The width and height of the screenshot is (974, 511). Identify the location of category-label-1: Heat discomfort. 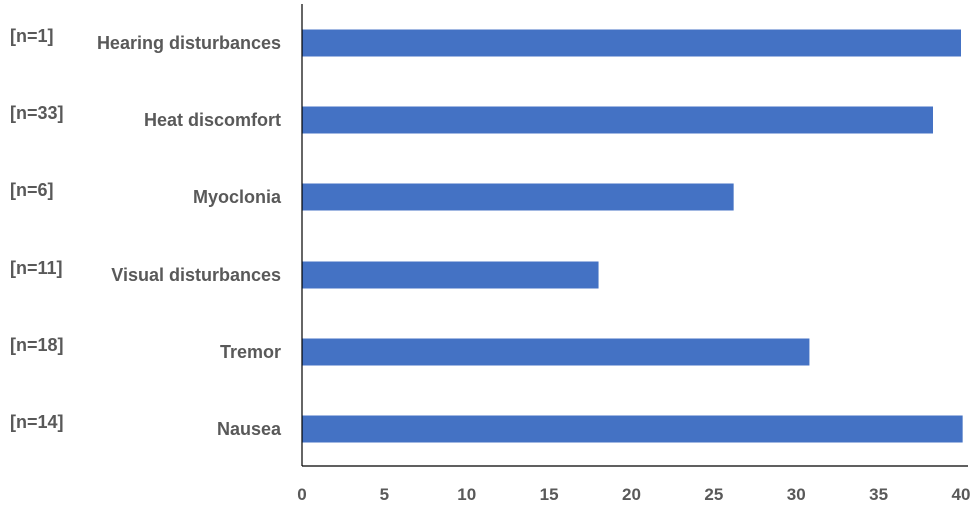
(212, 120).